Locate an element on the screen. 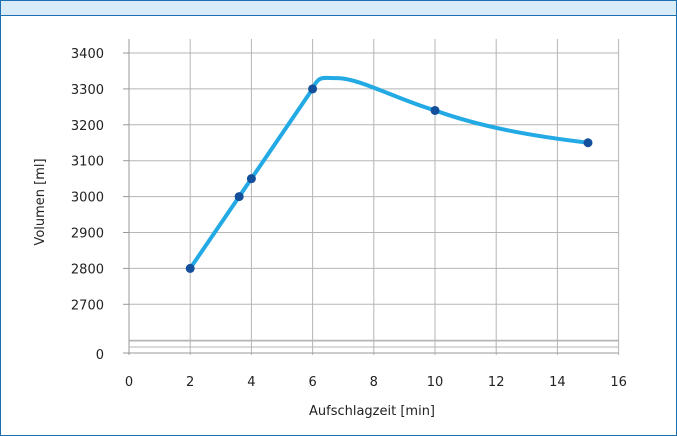  x-axis-title: Aufschlagzeit [min] is located at coordinates (372, 411).